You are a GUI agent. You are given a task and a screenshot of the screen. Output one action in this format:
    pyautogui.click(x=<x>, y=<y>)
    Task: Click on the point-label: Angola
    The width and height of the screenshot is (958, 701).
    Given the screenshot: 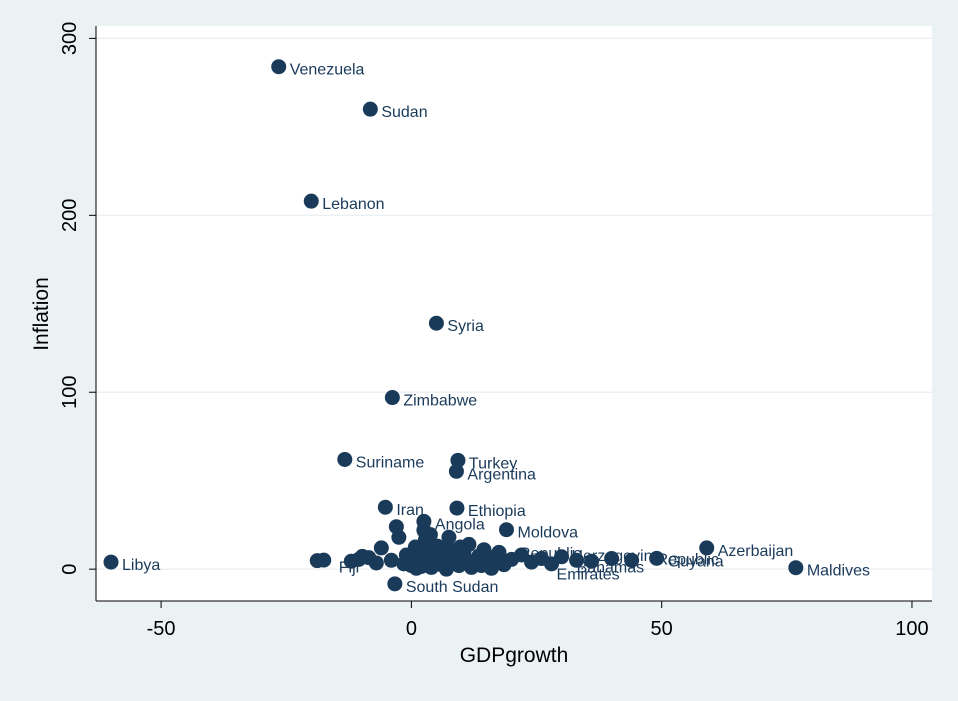 What is the action you would take?
    pyautogui.click(x=460, y=524)
    